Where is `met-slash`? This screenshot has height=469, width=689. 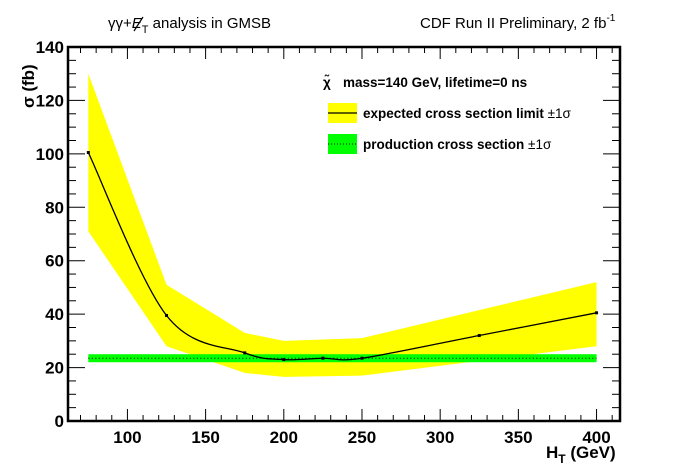
met-slash is located at coordinates (138, 24).